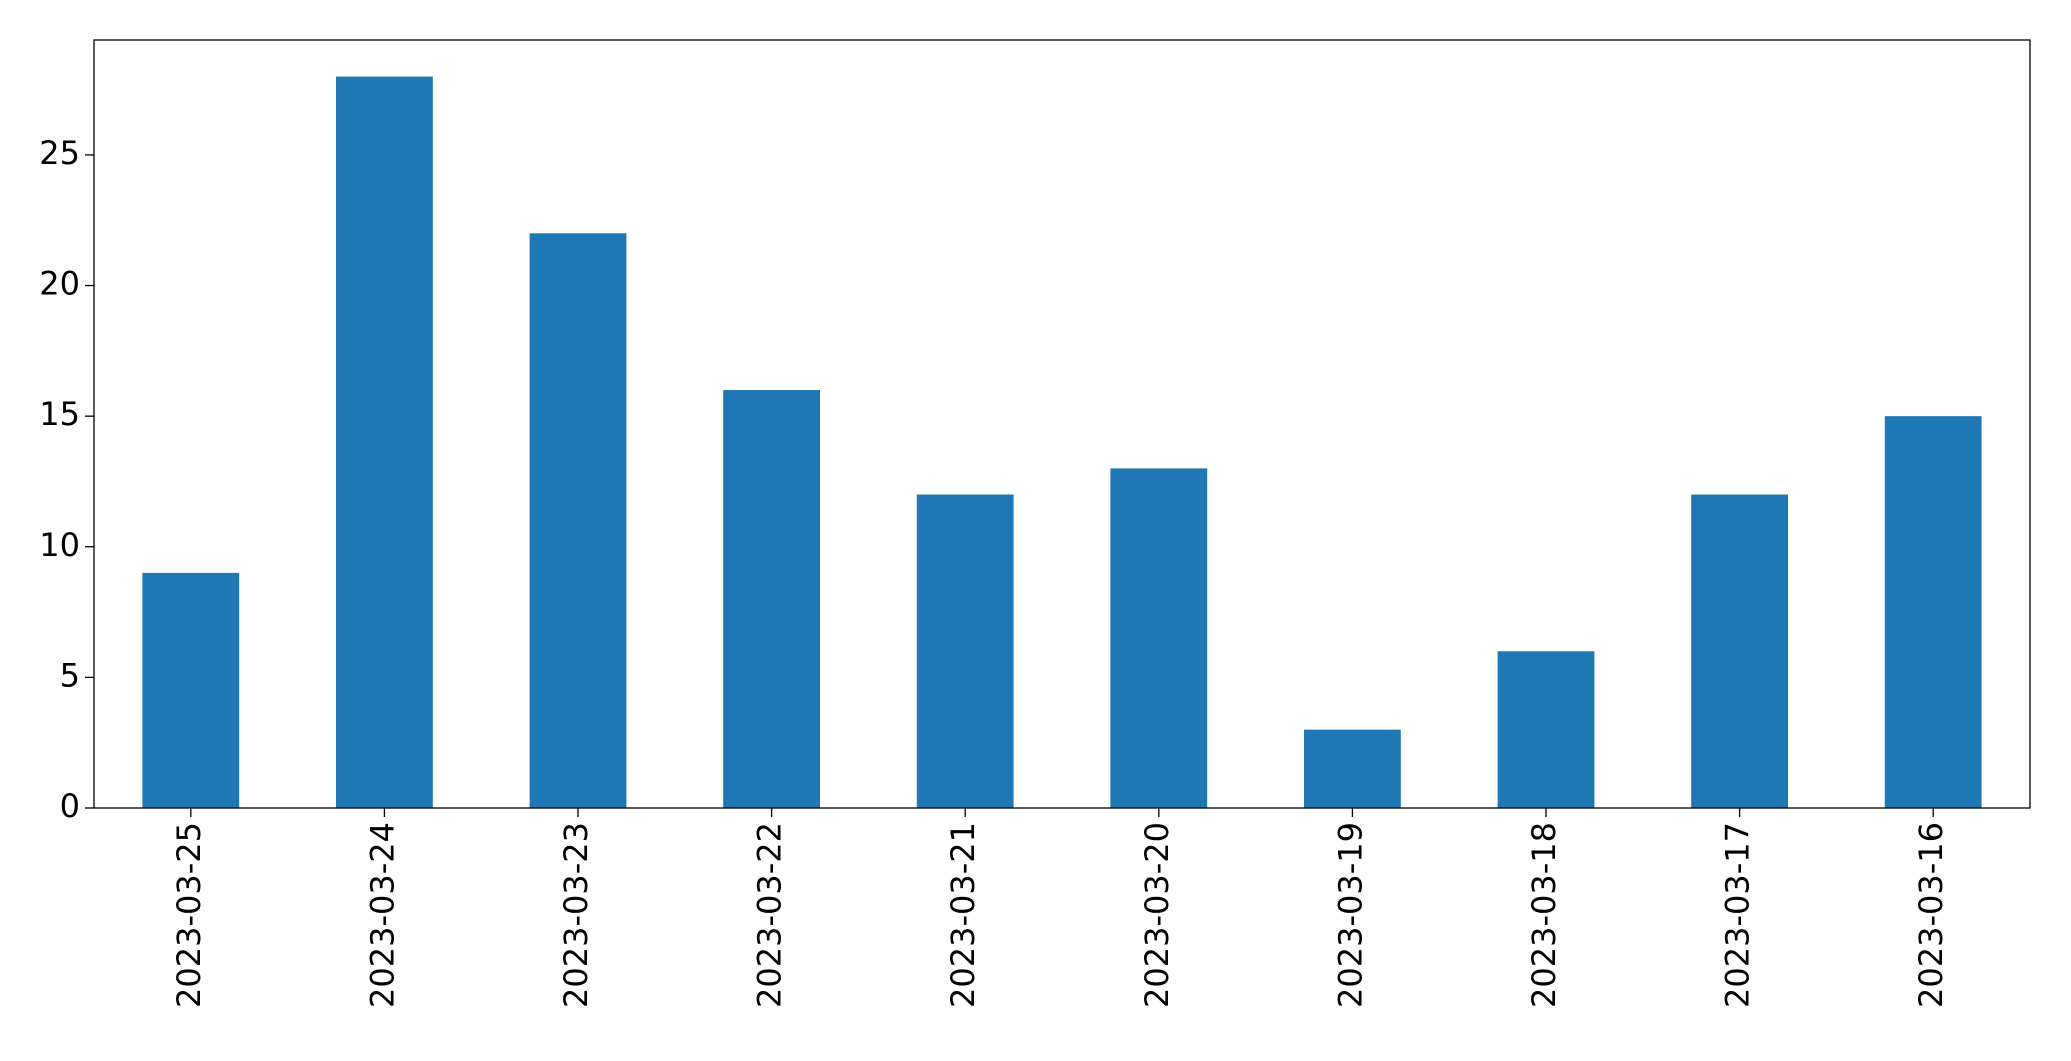 This screenshot has height=1061, width=2071. What do you see at coordinates (382, 915) in the screenshot?
I see `x-tick-label: 2023-03-24` at bounding box center [382, 915].